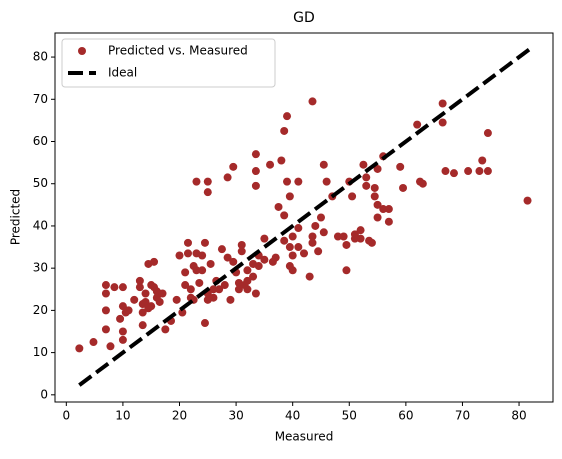 Image resolution: width=562 pixels, height=459 pixels. Describe the element at coordinates (518, 416) in the screenshot. I see `x-tick-label: 80` at that location.